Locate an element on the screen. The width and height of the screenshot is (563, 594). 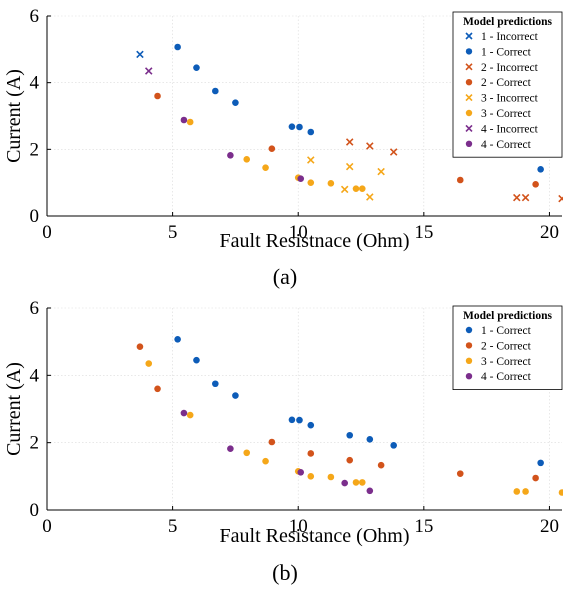
legend-entry: 3 - Correct is located at coordinates (506, 362).